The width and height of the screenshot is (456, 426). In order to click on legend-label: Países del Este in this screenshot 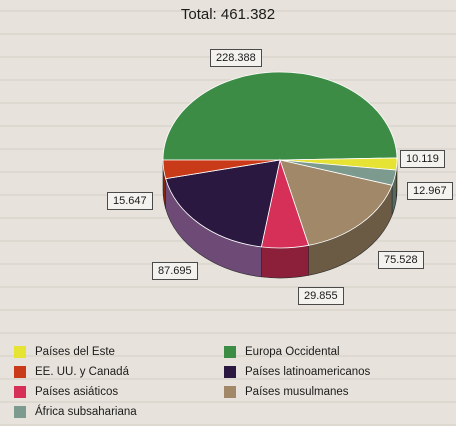, I will do `click(75, 352)`.